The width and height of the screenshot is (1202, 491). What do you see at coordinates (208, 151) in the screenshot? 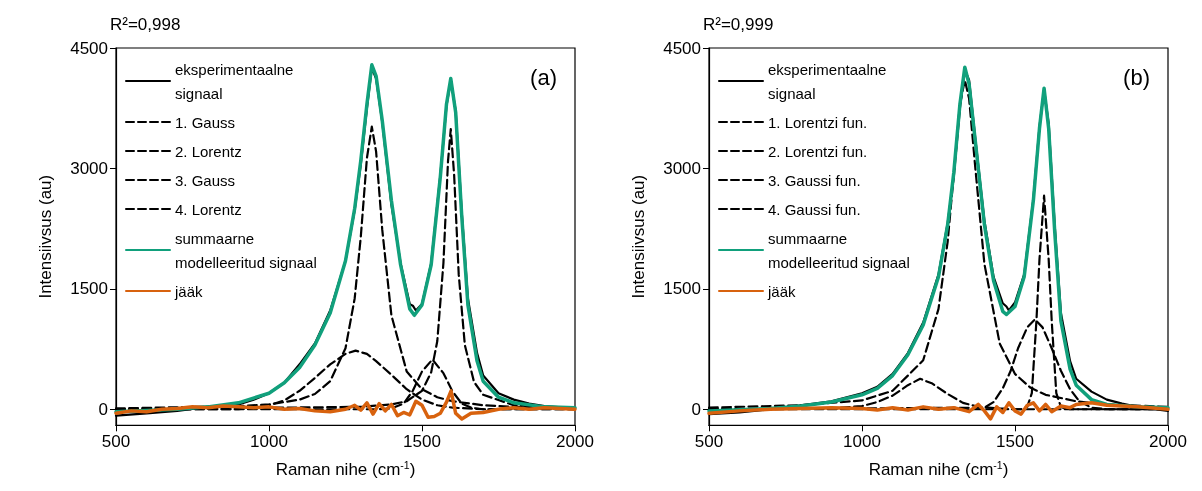
I see `legend-label: 2. Lorentz` at bounding box center [208, 151].